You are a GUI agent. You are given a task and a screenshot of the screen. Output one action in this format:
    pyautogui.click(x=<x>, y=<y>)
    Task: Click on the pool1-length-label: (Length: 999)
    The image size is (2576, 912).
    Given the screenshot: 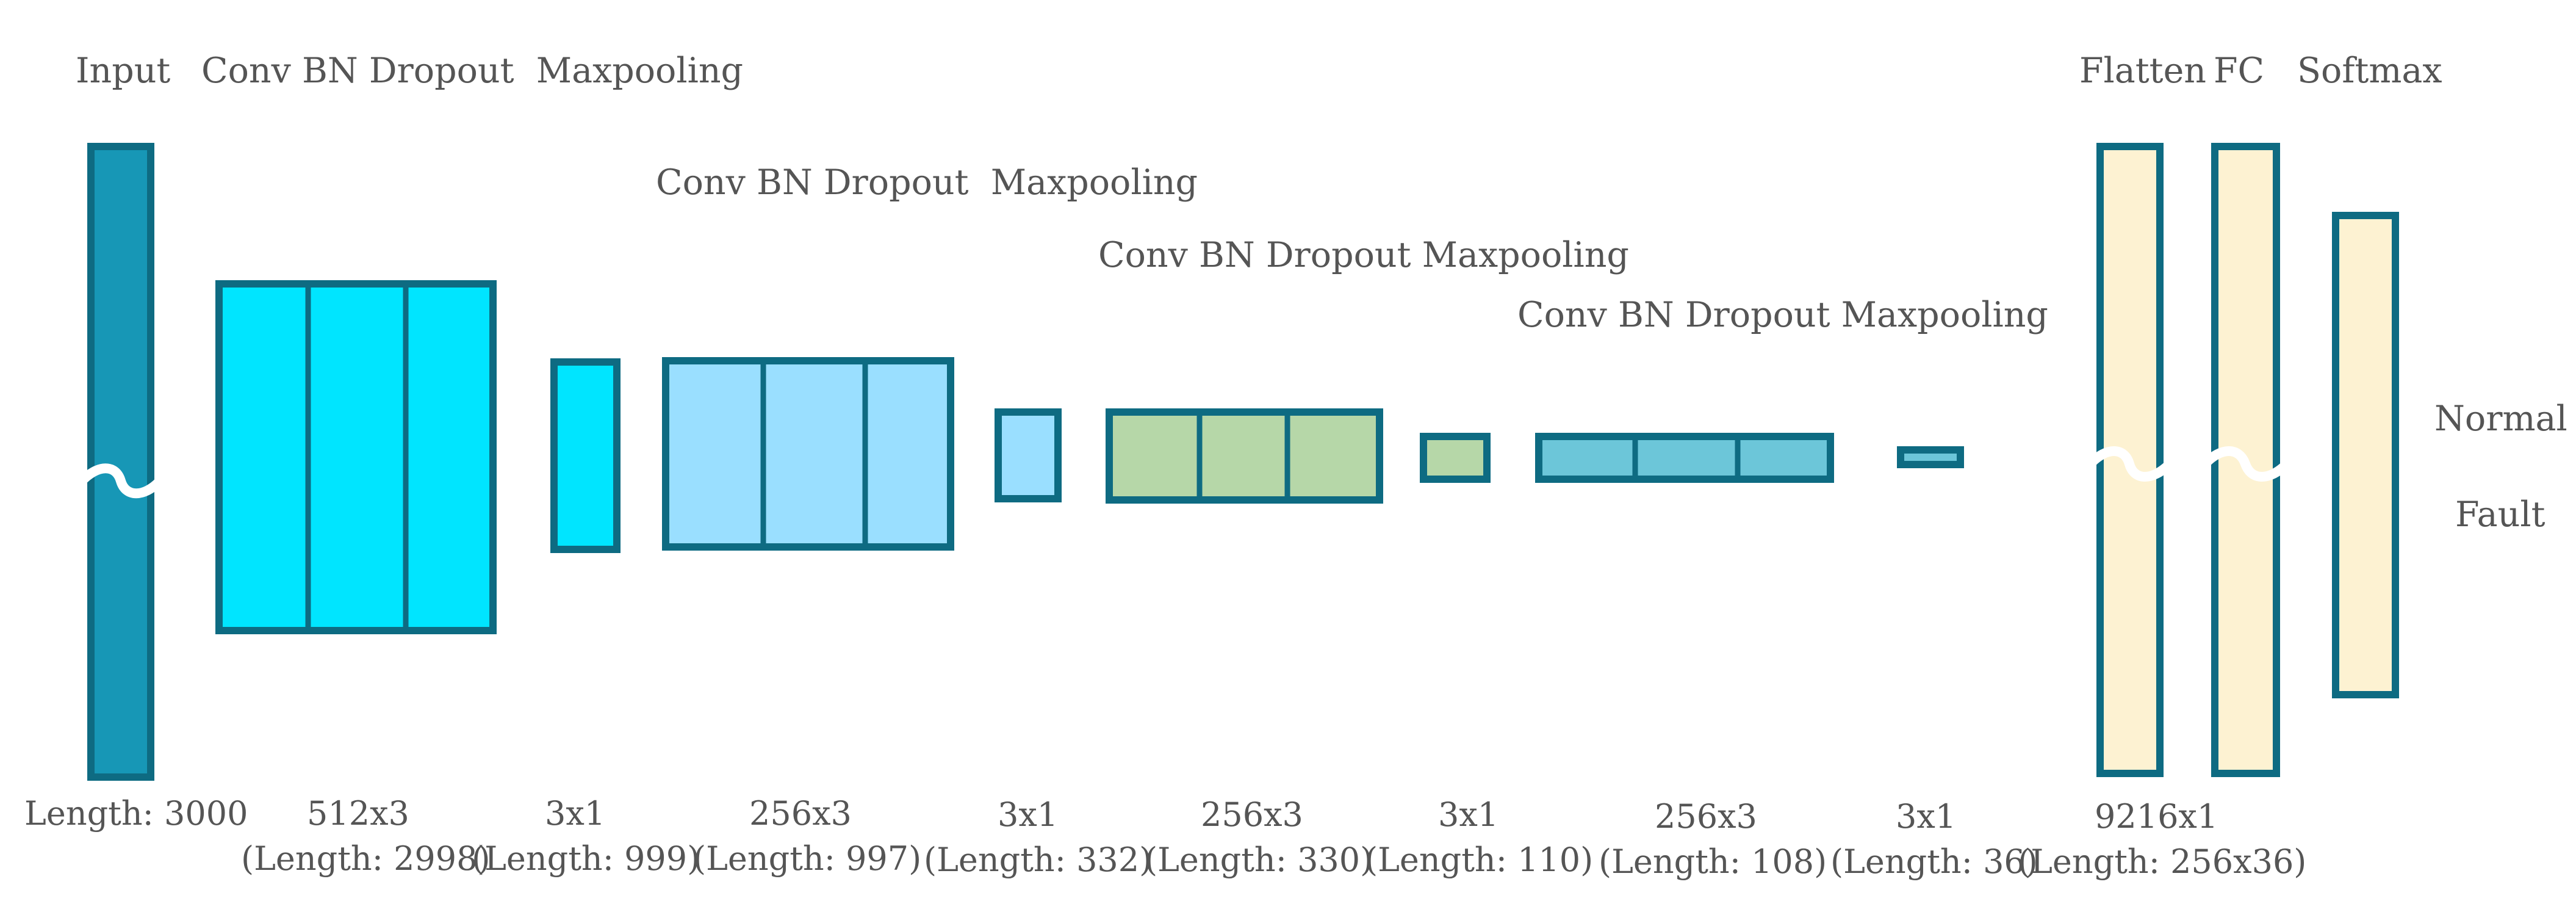 What is the action you would take?
    pyautogui.click(x=586, y=859)
    